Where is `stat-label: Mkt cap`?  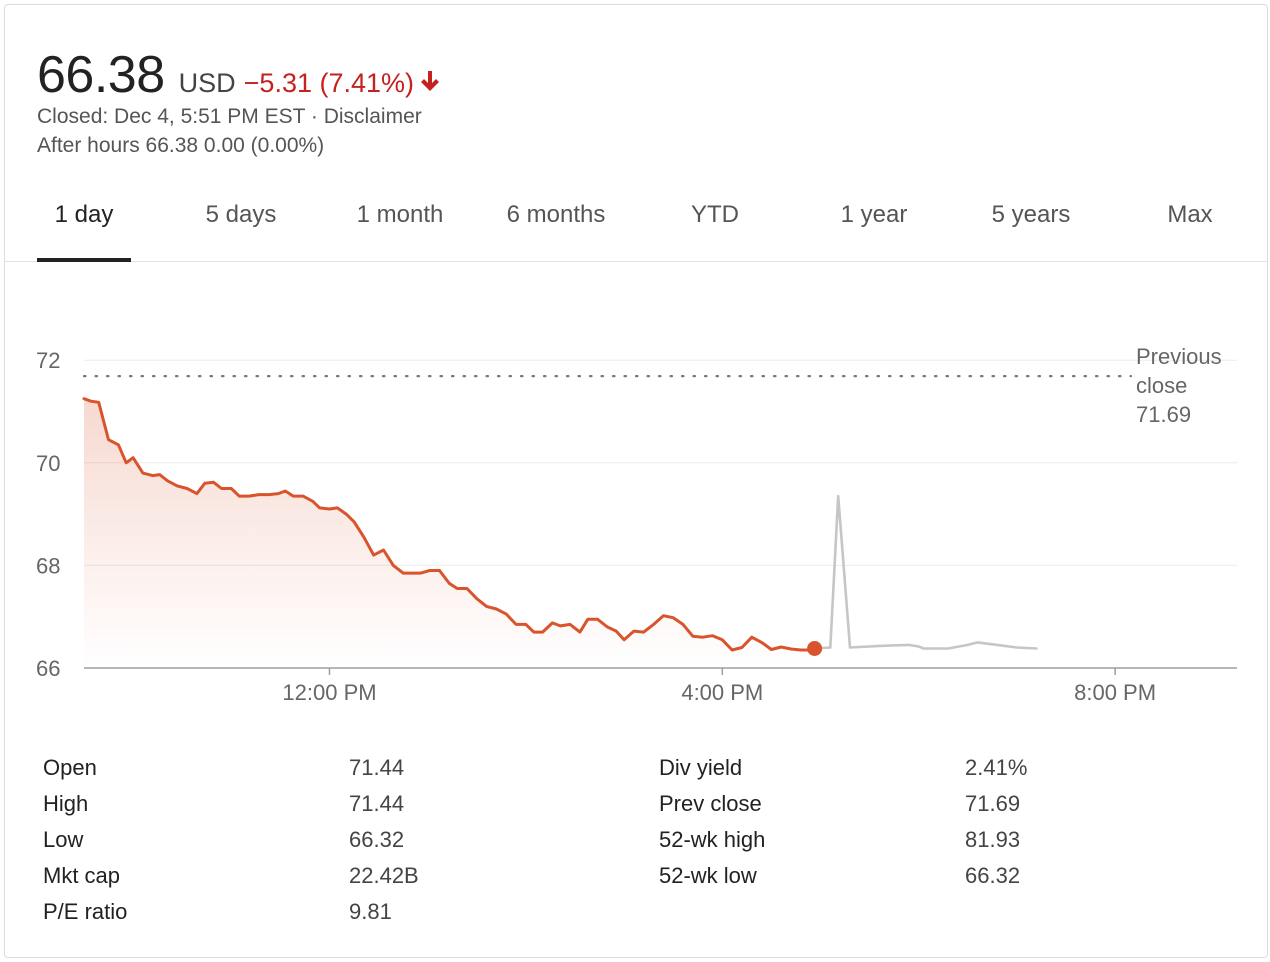
stat-label: Mkt cap is located at coordinates (82, 875).